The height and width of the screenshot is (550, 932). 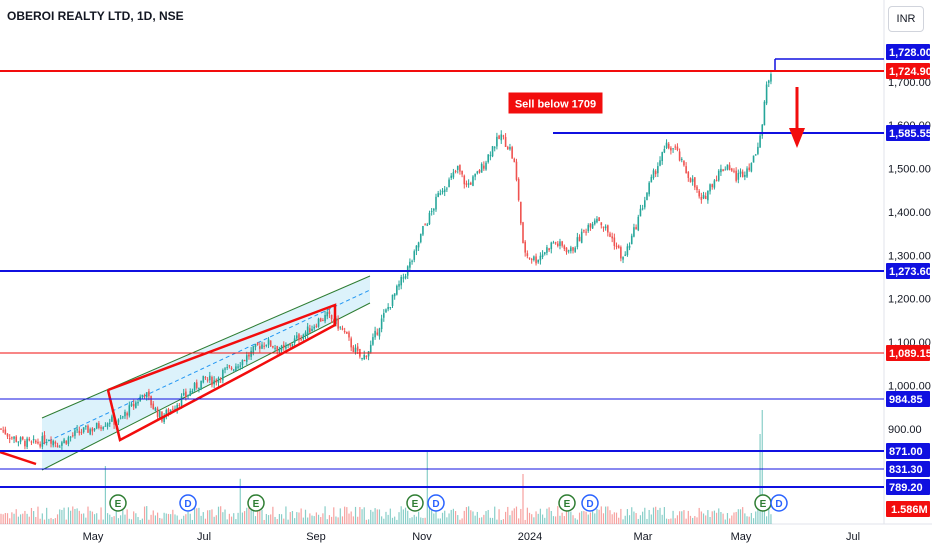 I want to click on sell-annotation: Sell below 1709, so click(x=555, y=103).